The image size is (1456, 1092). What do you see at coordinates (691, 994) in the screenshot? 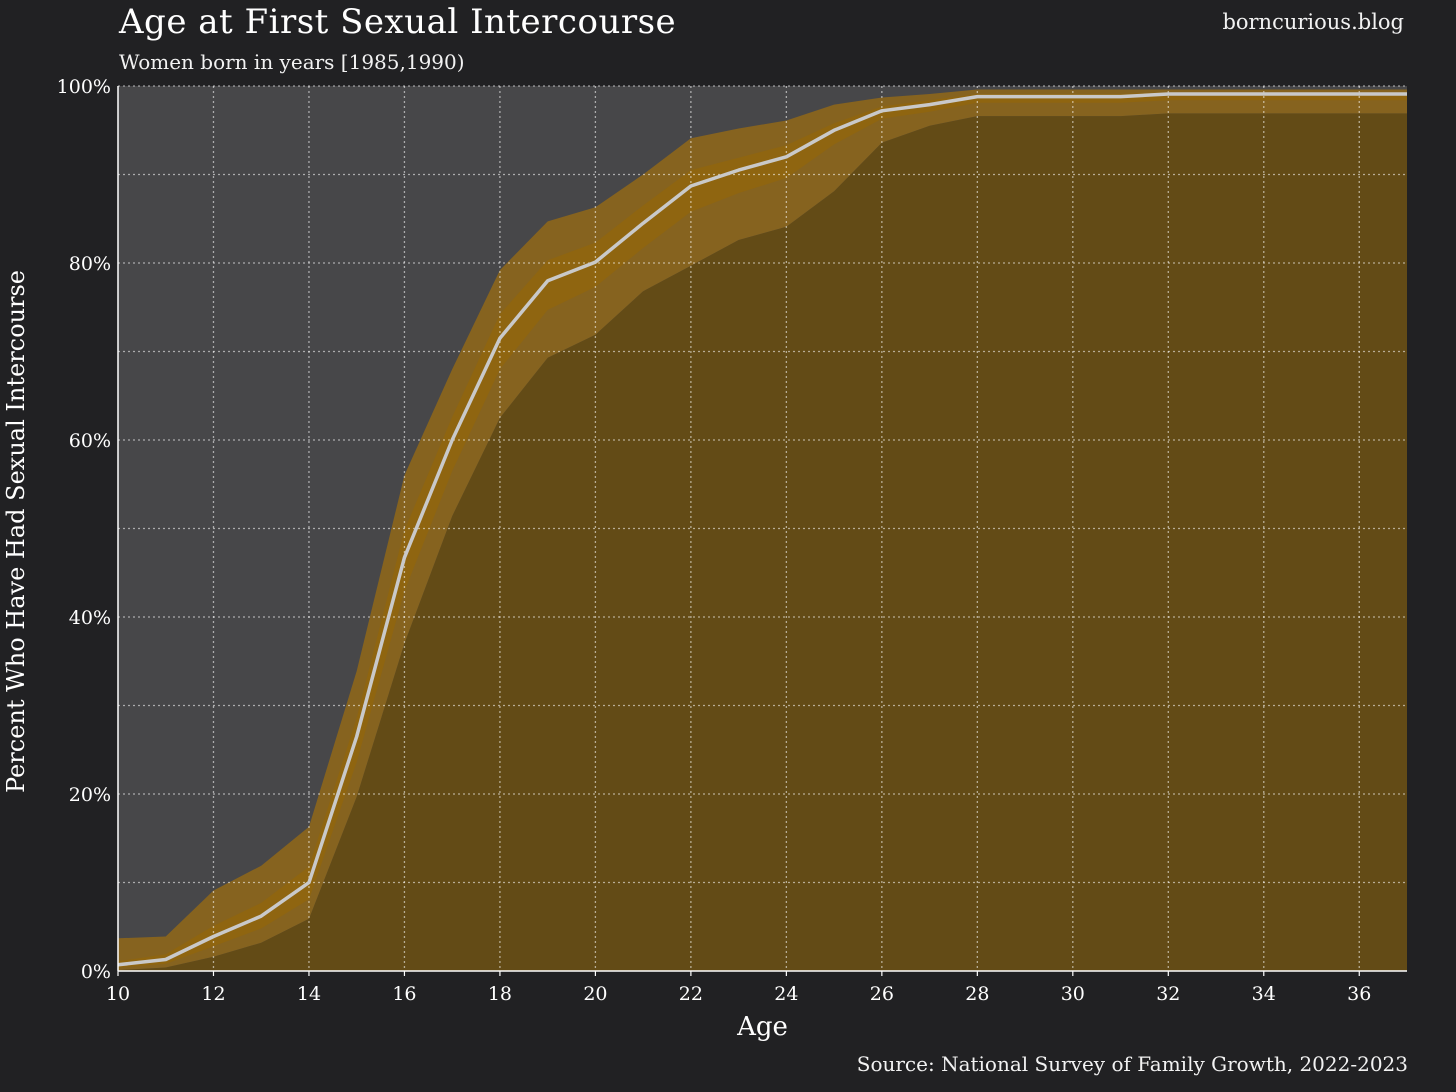
I see `x-tick-label: 22` at bounding box center [691, 994].